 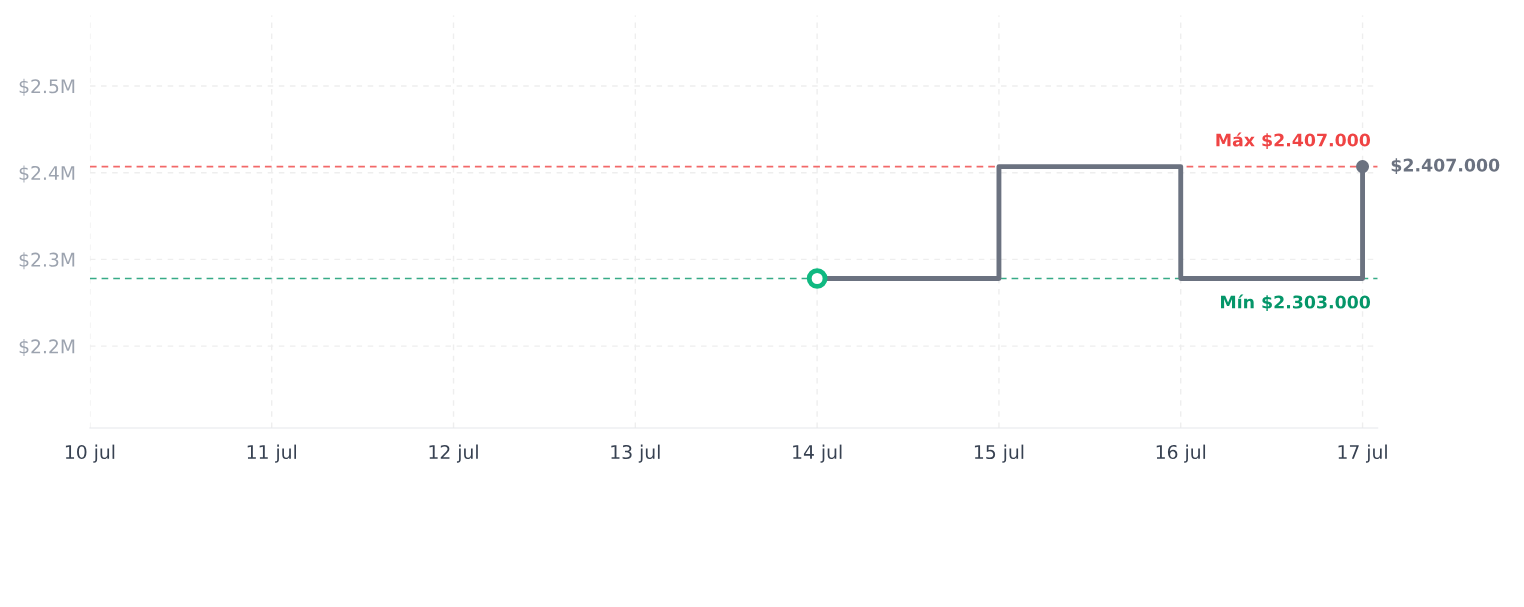 What do you see at coordinates (1293, 140) in the screenshot?
I see `ref-line-label: Máx $2.407.000` at bounding box center [1293, 140].